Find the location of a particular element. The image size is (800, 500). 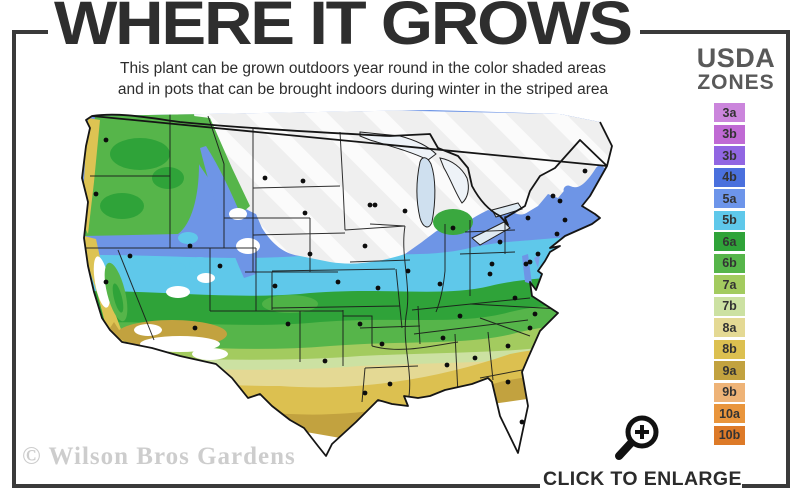

usda-zones-heading: USDA ZONES is located at coordinates (736, 69).